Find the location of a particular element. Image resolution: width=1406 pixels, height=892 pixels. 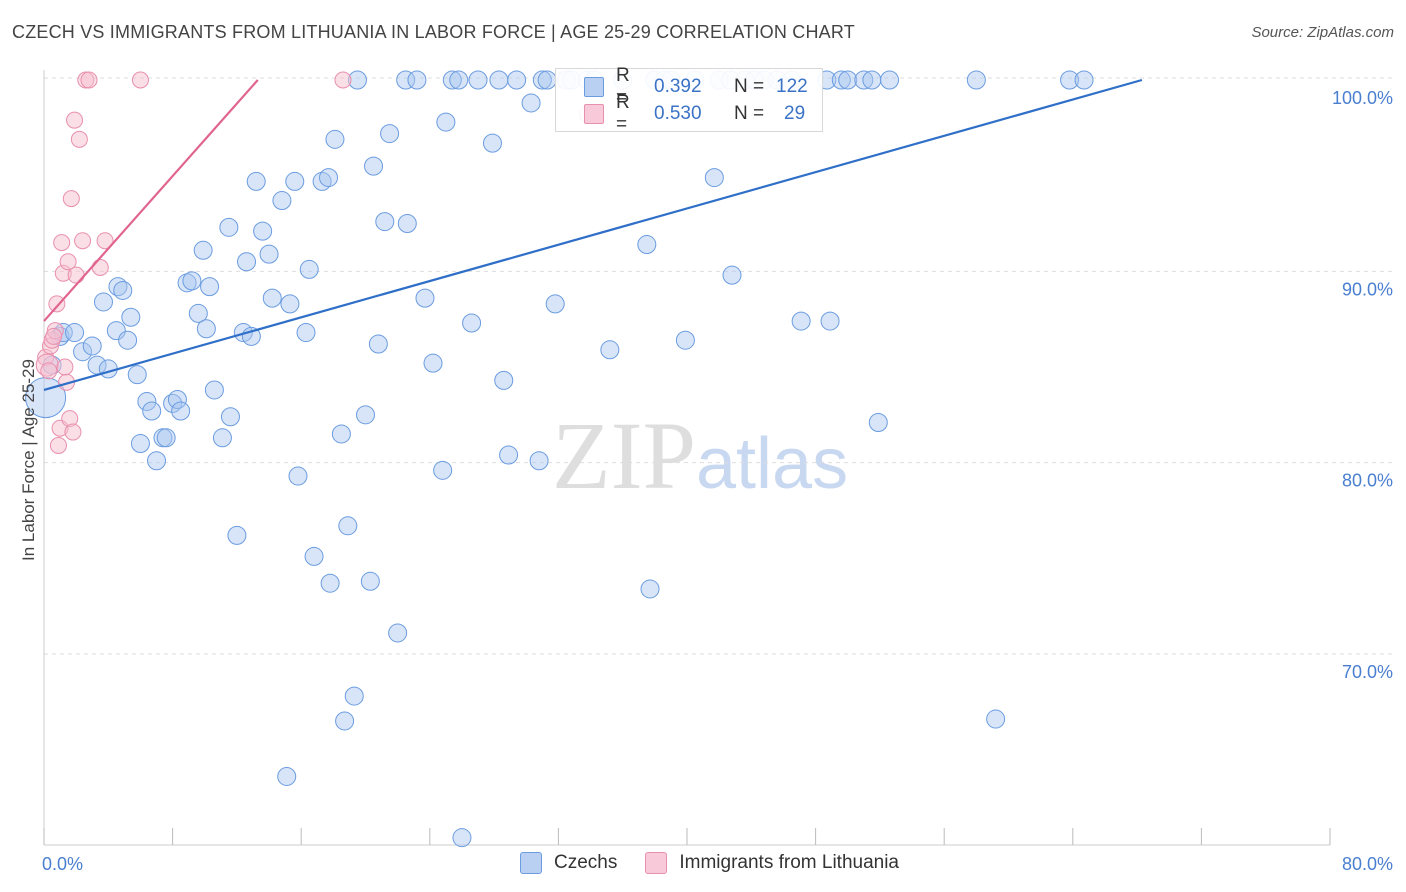

x-tick-label-max: 80.0% is located at coordinates (1367, 864).